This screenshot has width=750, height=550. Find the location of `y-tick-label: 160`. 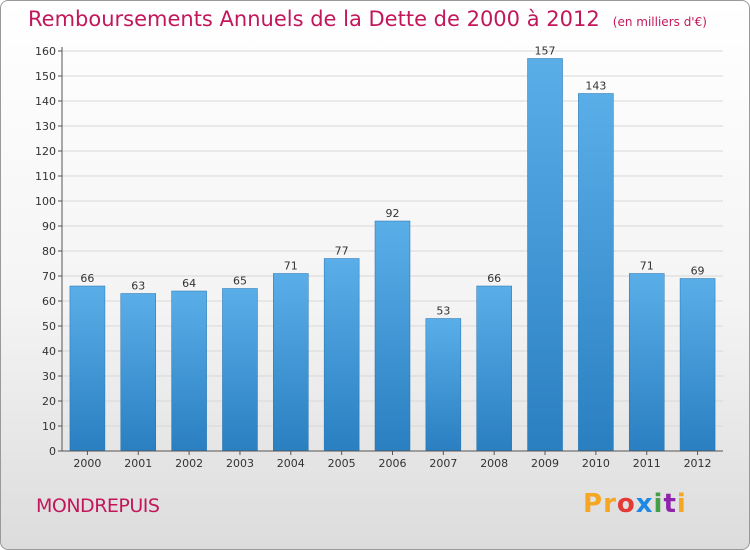

y-tick-label: 160 is located at coordinates (45, 51).